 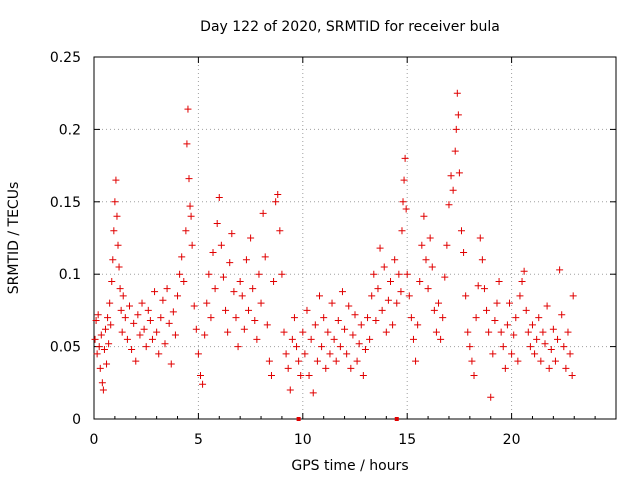 What do you see at coordinates (76, 420) in the screenshot?
I see `y-tick-label: 0` at bounding box center [76, 420].